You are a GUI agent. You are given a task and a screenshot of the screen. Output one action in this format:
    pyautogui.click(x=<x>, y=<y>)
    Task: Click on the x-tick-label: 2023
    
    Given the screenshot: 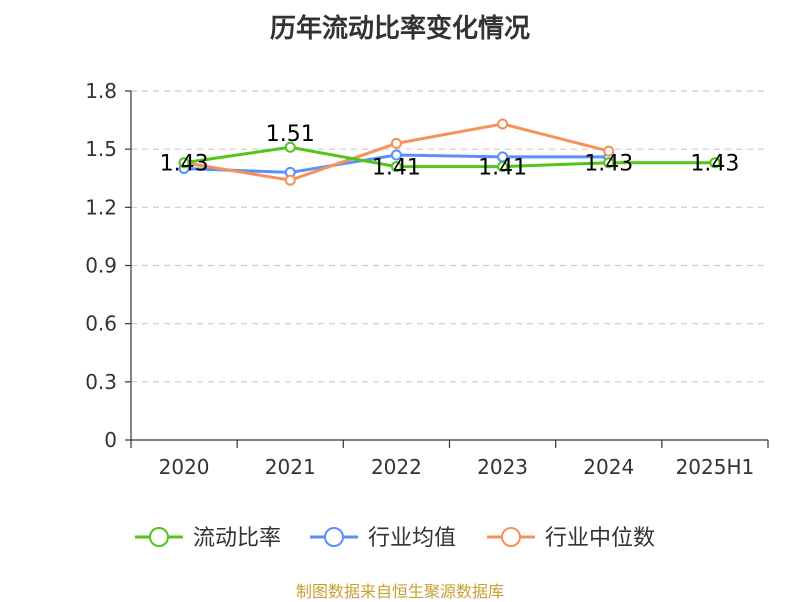 What is the action you would take?
    pyautogui.click(x=502, y=467)
    